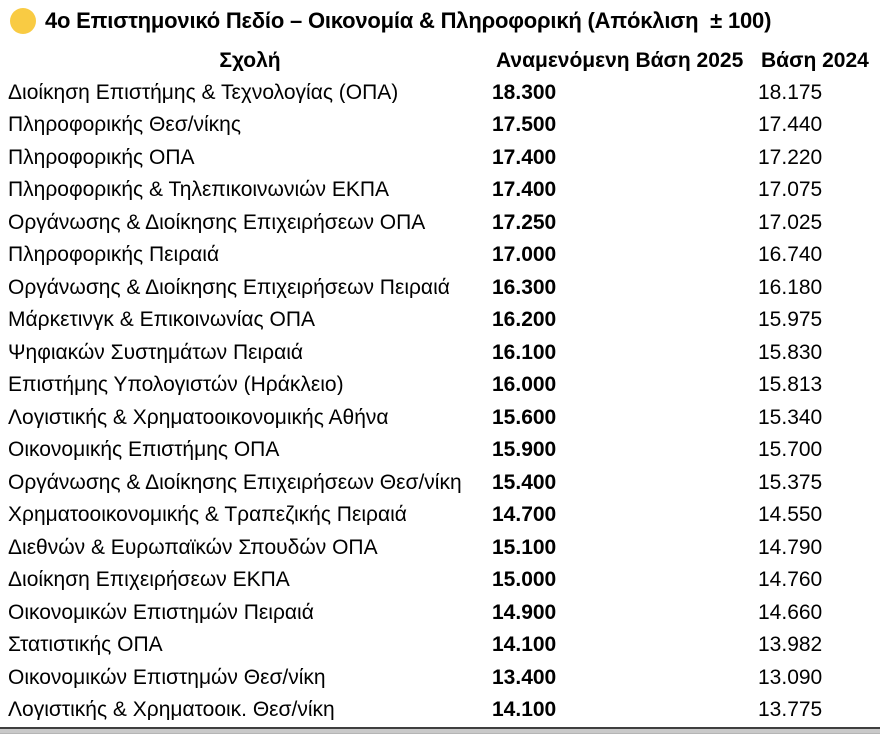 The height and width of the screenshot is (737, 880). I want to click on table-header-row: Σχολή Αναμενόμενη Βάση 2025 Βάση 2024, so click(440, 60).